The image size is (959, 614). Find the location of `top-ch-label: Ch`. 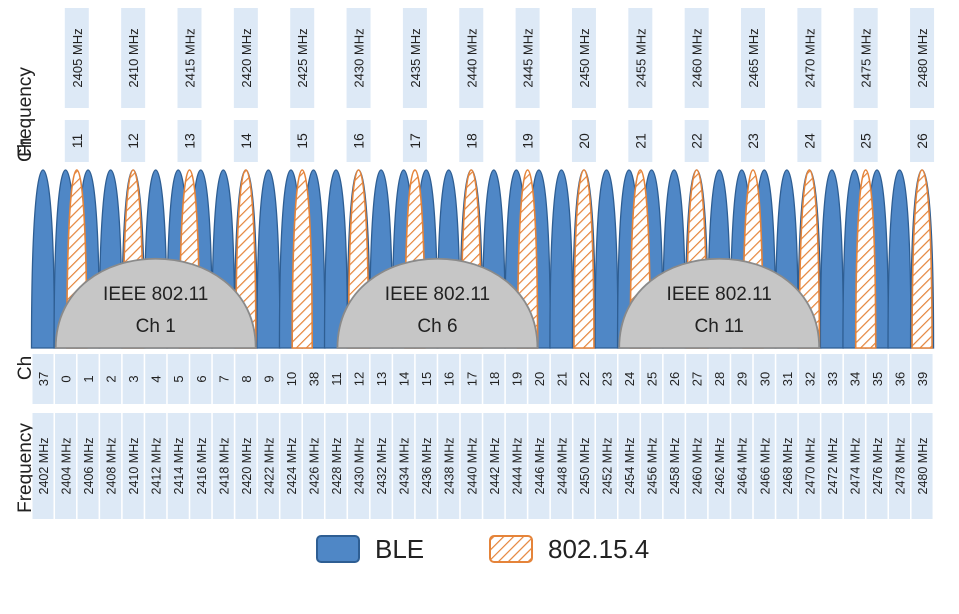

top-ch-label: Ch is located at coordinates (25, 150).